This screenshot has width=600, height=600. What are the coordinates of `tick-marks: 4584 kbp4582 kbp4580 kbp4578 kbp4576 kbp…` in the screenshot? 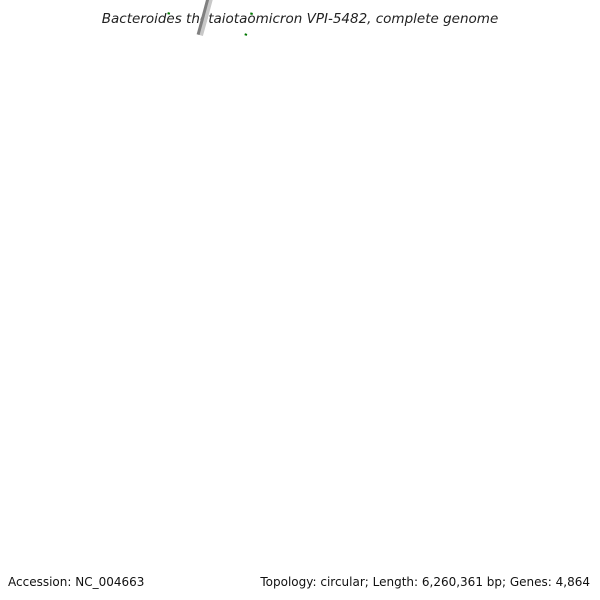 It's located at (210, 24).